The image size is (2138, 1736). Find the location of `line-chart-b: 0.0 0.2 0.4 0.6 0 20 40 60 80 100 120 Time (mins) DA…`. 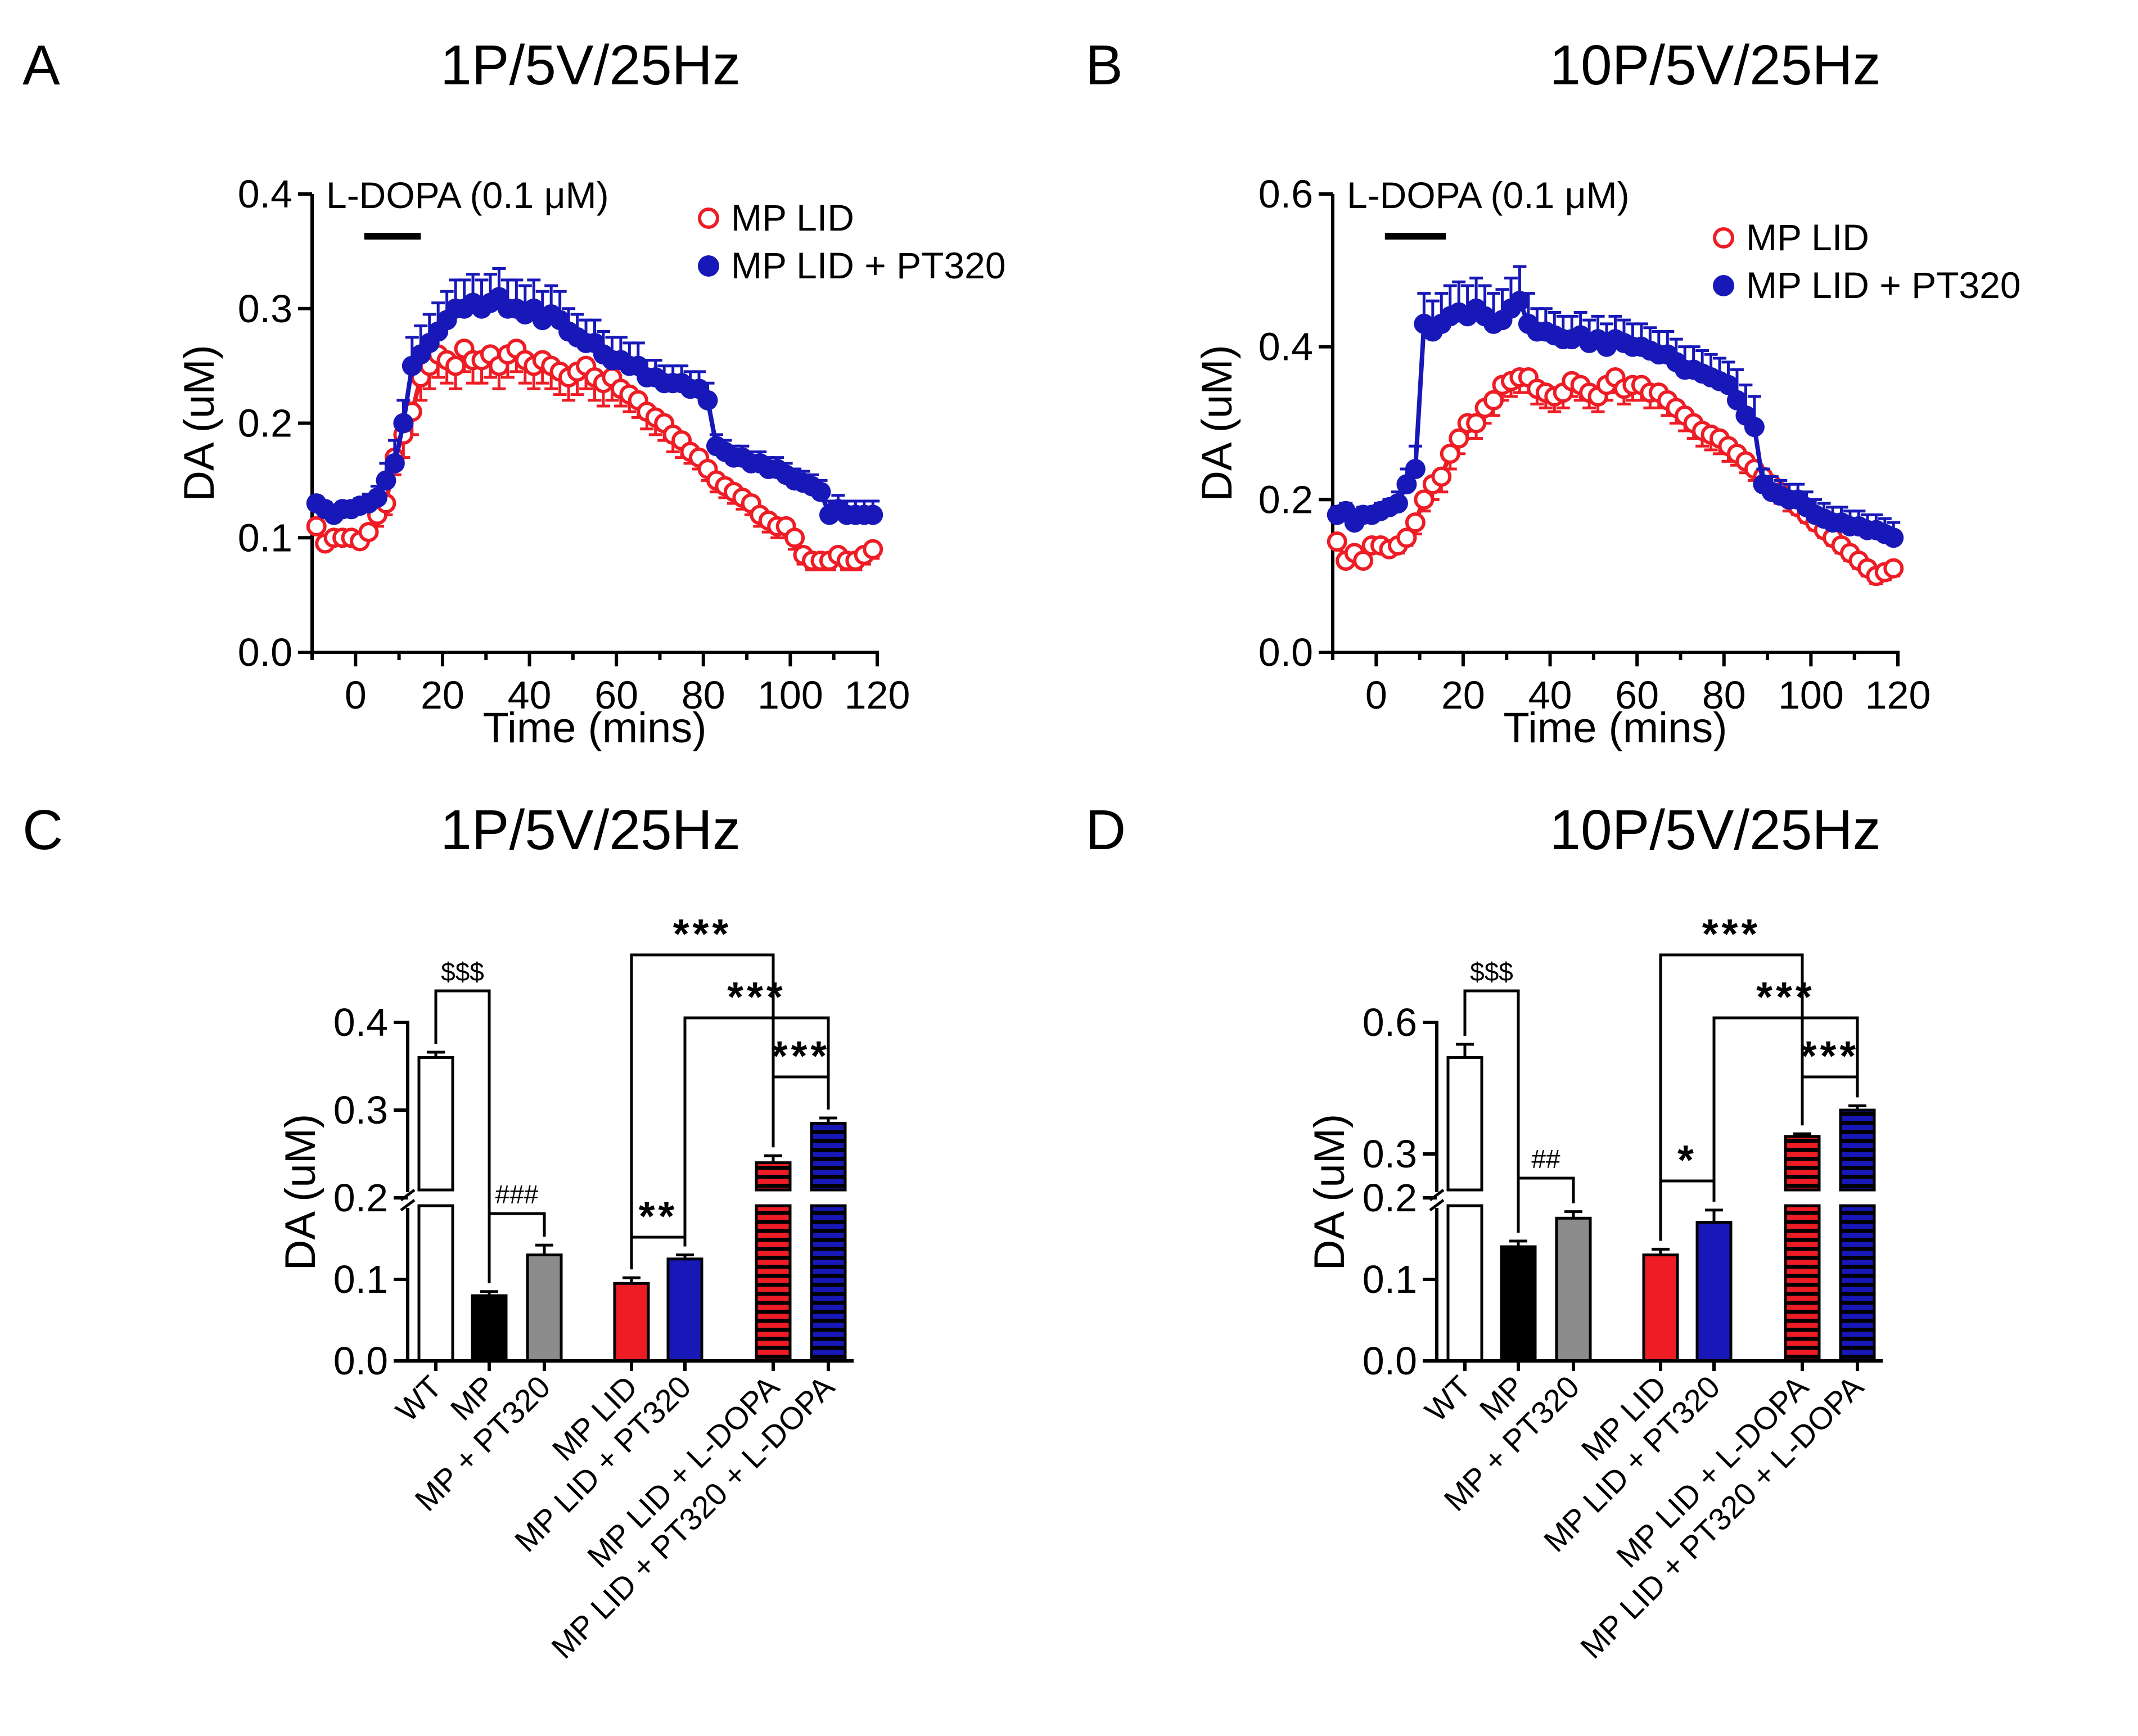

line-chart-b: 0.0 0.2 0.4 0.6 0 20 40 60 80 100 120 Time (mins) DA… is located at coordinates (1607, 462).